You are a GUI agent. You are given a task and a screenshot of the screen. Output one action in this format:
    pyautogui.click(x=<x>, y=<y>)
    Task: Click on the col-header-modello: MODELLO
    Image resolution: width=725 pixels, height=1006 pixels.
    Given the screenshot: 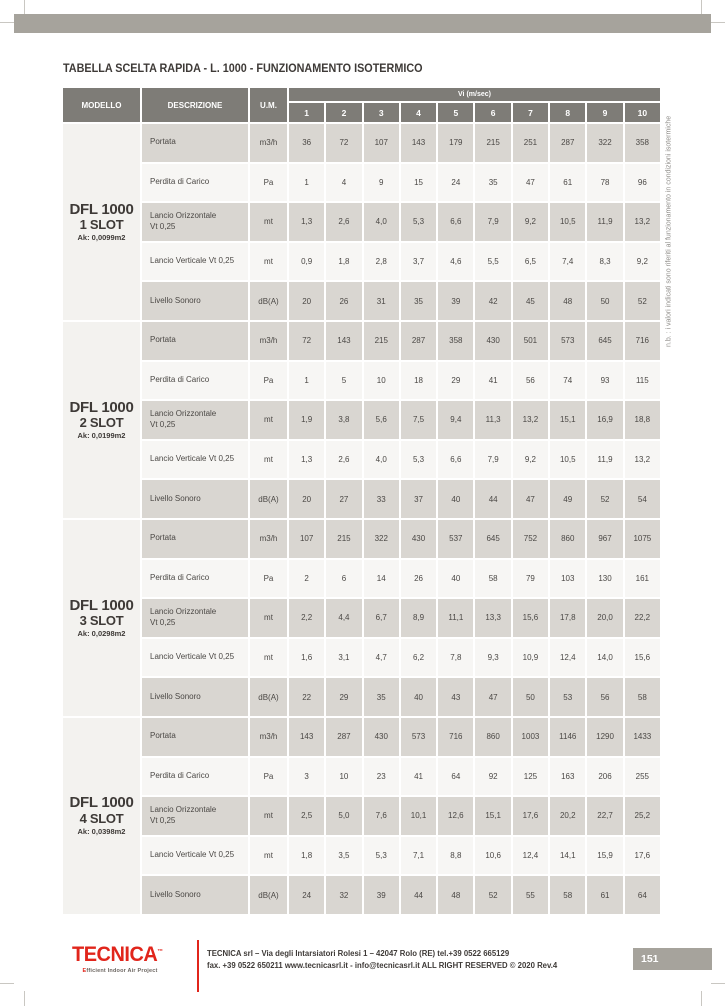 What is the action you would take?
    pyautogui.click(x=101, y=105)
    